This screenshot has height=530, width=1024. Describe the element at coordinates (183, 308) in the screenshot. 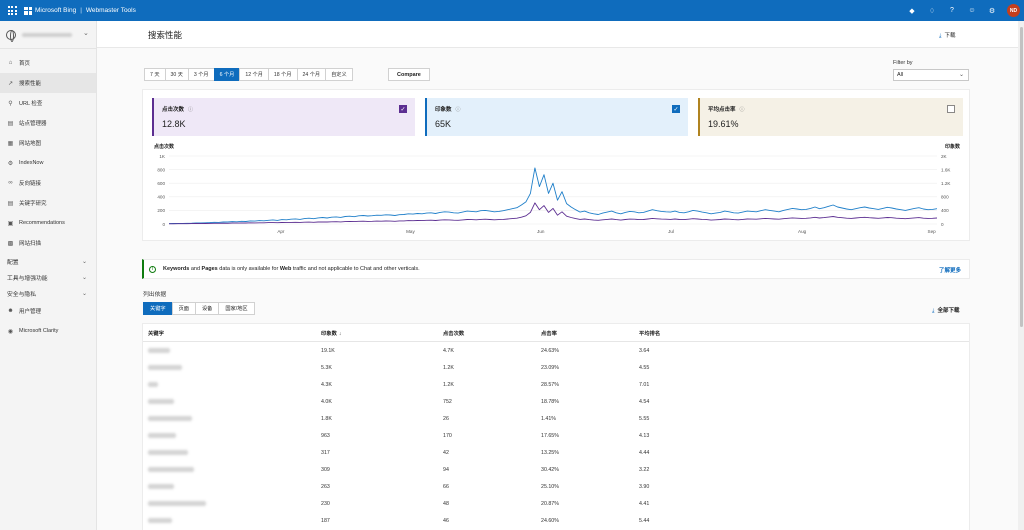

I see `tab-pages: 页面` at that location.